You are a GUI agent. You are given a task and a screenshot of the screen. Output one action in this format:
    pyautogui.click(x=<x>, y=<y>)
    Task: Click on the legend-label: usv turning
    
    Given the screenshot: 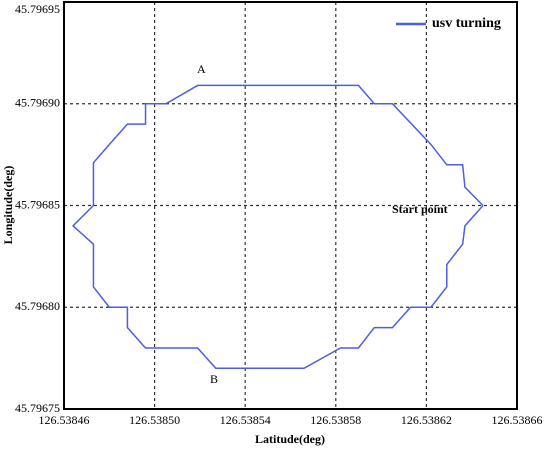 What is the action you would take?
    pyautogui.click(x=466, y=23)
    